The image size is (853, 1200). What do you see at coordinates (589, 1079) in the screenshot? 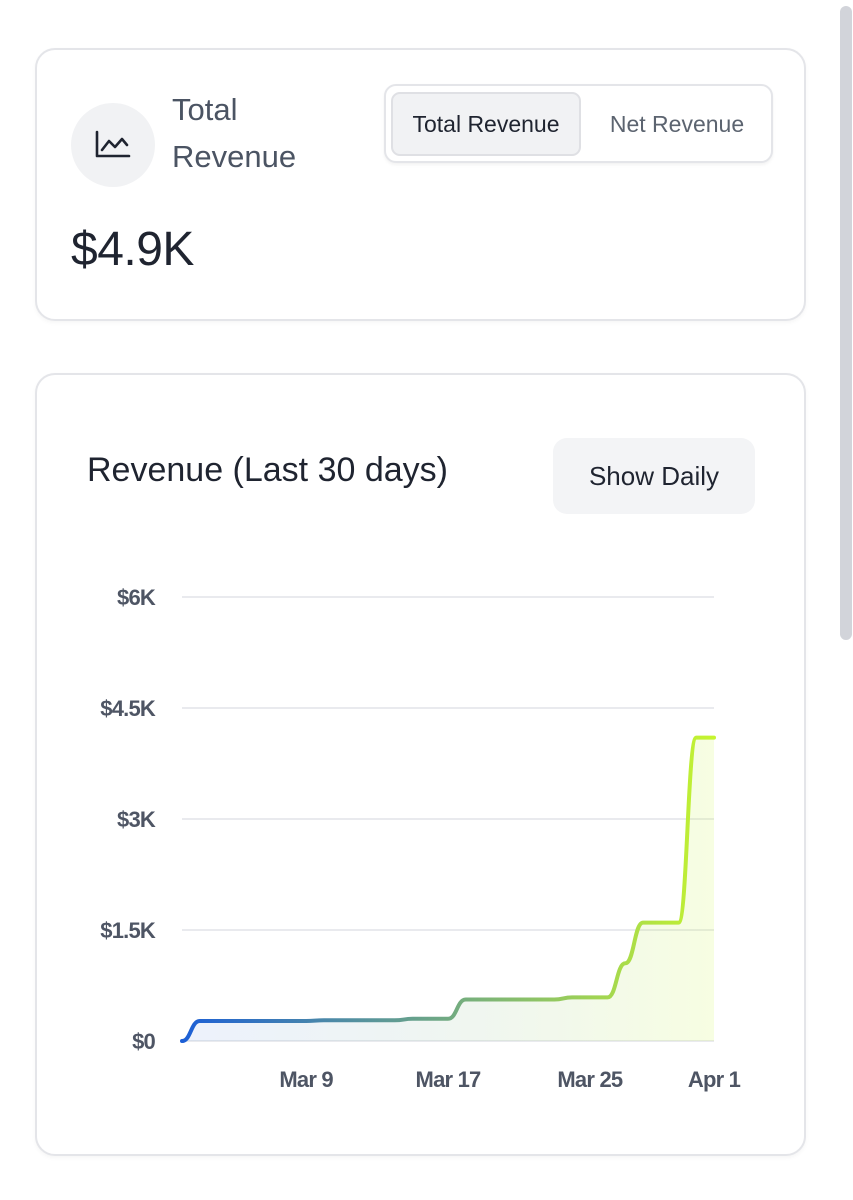
I see `x-tick-label: Mar 25` at bounding box center [589, 1079].